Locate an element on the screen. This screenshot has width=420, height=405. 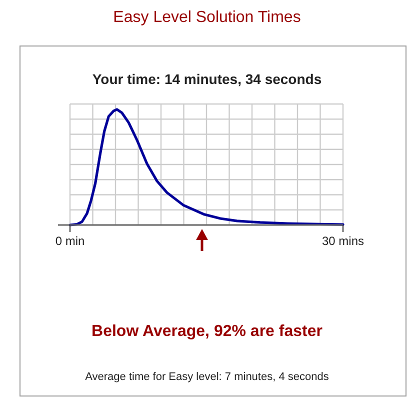
text: Below Average, 92% are faster is located at coordinates (207, 331).